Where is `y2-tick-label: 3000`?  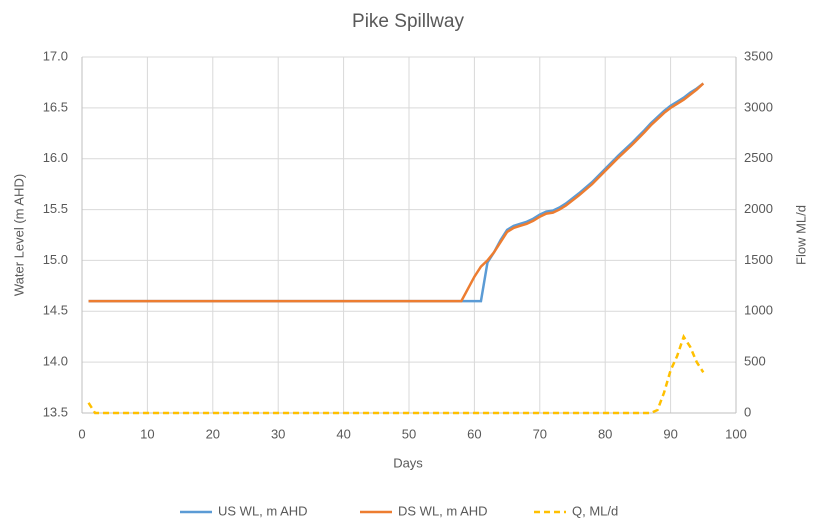 y2-tick-label: 3000 is located at coordinates (758, 106).